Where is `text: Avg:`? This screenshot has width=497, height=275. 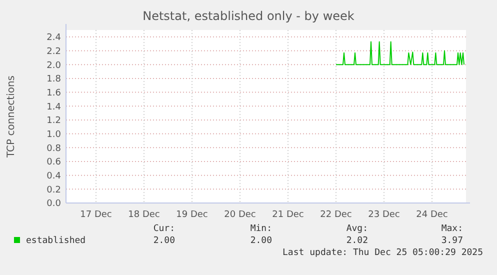
text: Avg: is located at coordinates (357, 229).